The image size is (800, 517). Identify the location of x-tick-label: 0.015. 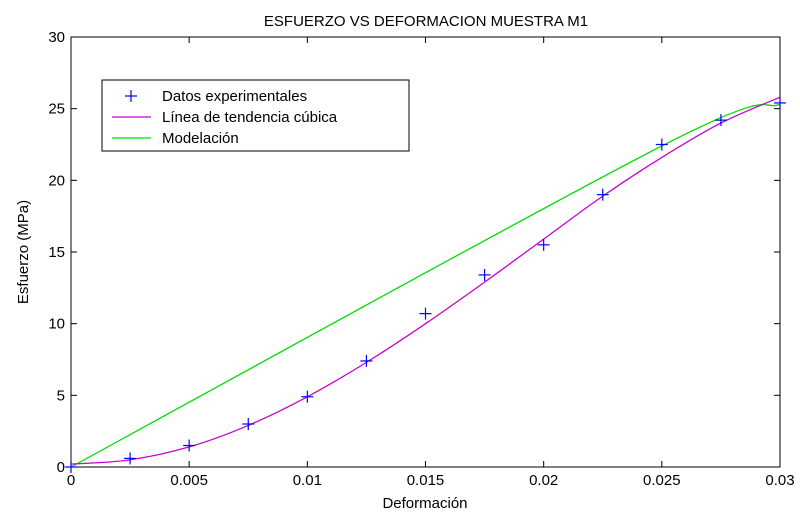
(426, 480).